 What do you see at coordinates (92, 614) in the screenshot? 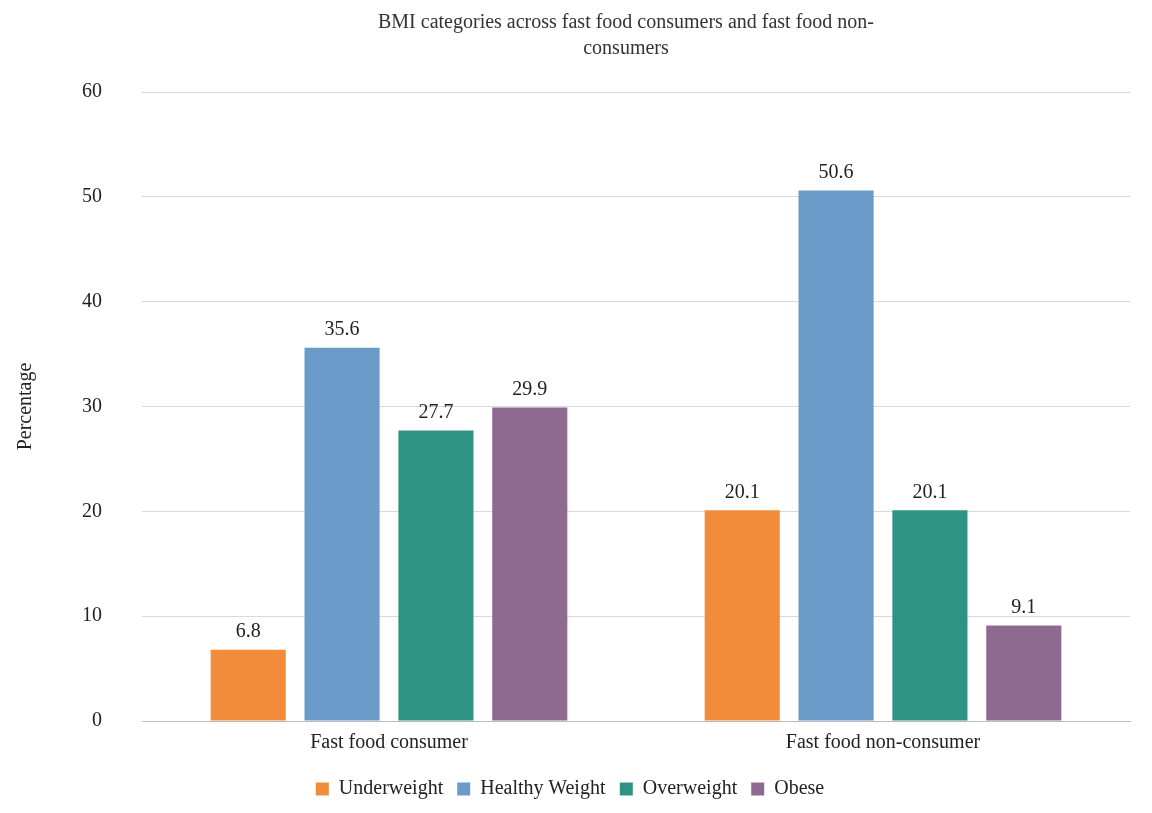
I see `y-tick-label: 10` at bounding box center [92, 614].